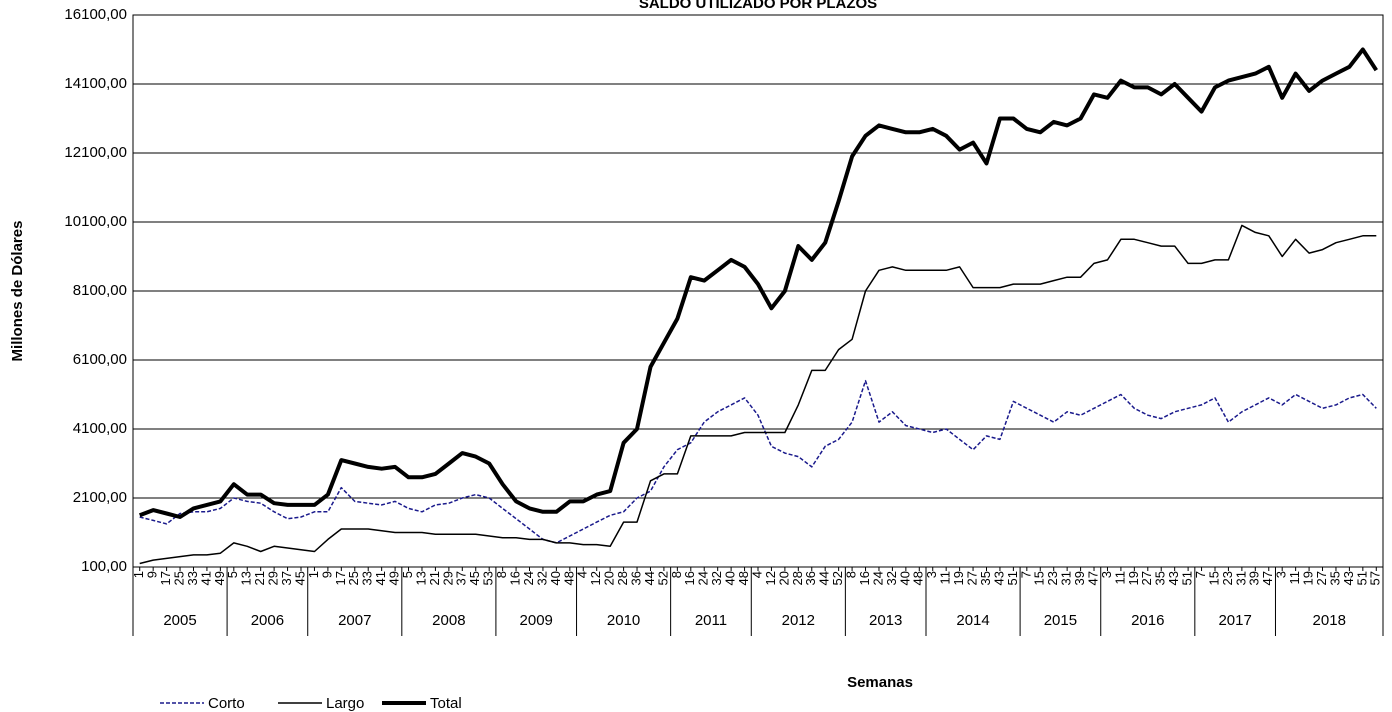  What do you see at coordinates (623, 620) in the screenshot?
I see `year-label: 2010` at bounding box center [623, 620].